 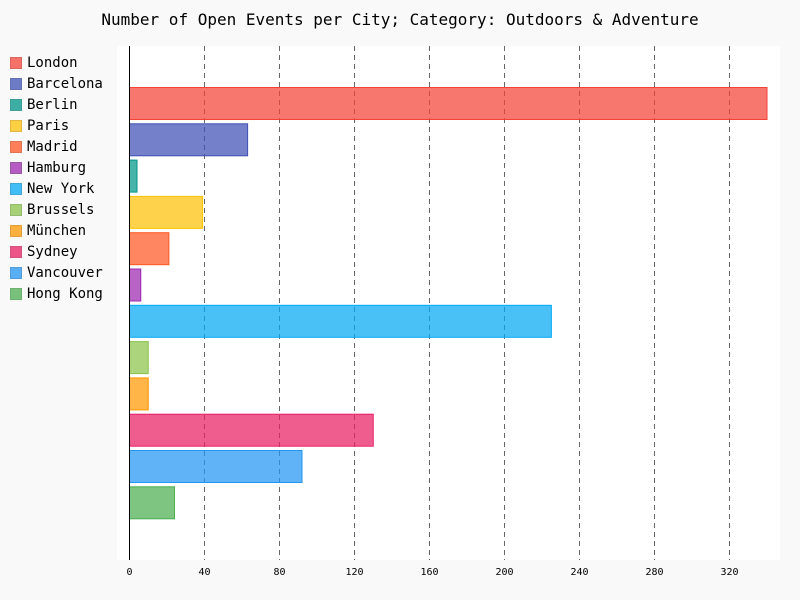 What do you see at coordinates (52, 251) in the screenshot?
I see `legend-label: Sydney` at bounding box center [52, 251].